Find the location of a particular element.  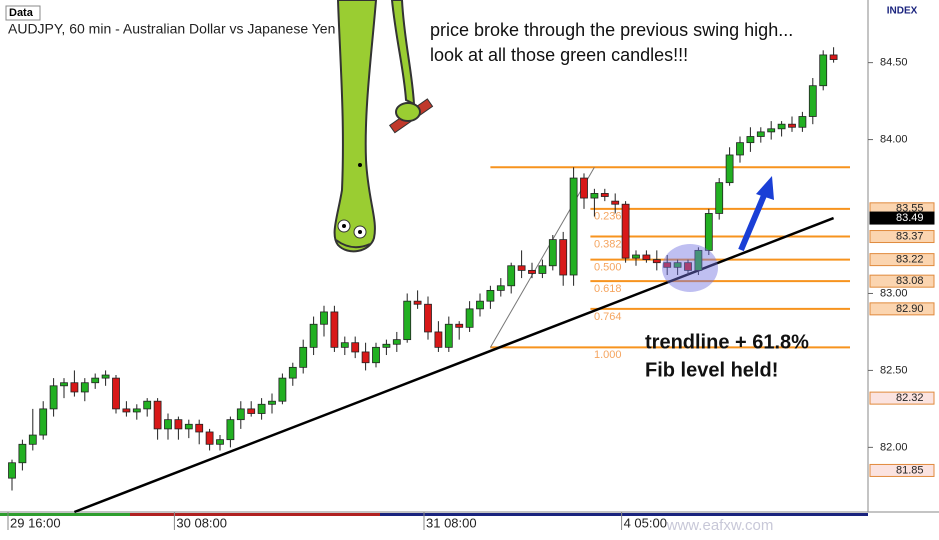

y-tick-label: 82.50 is located at coordinates (894, 370).